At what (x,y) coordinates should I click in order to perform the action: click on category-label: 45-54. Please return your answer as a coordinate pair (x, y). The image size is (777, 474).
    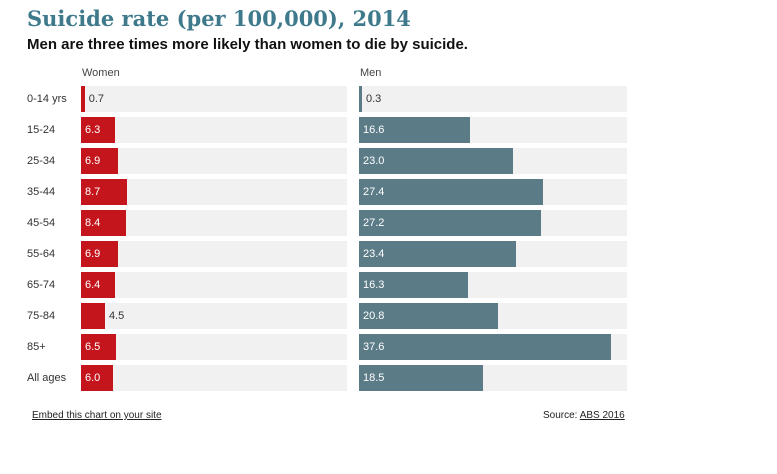
    Looking at the image, I should click on (41, 223).